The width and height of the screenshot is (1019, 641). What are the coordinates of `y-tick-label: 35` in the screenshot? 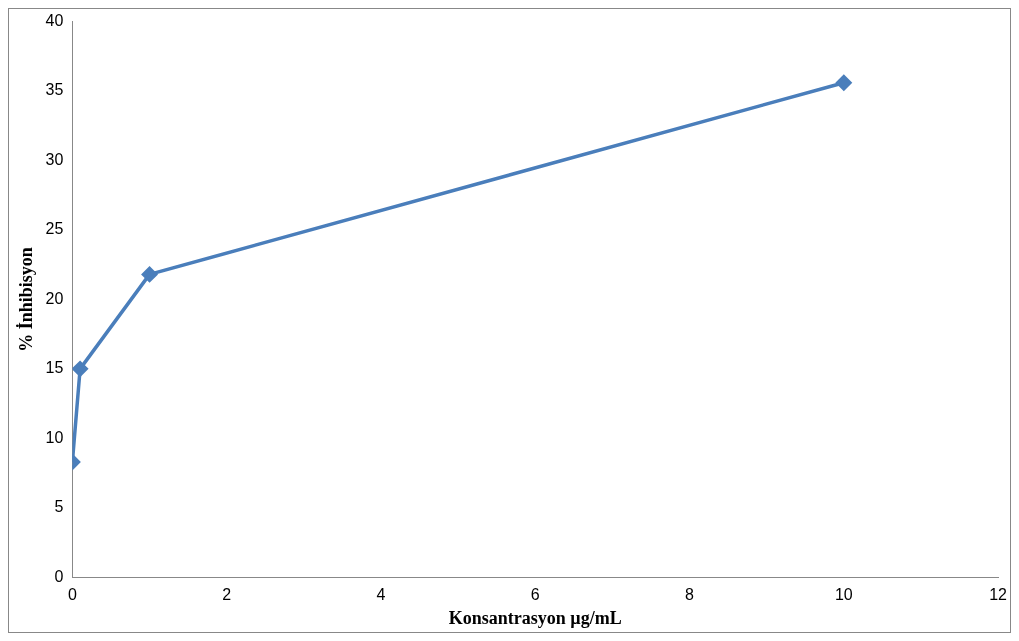 It's located at (54, 90).